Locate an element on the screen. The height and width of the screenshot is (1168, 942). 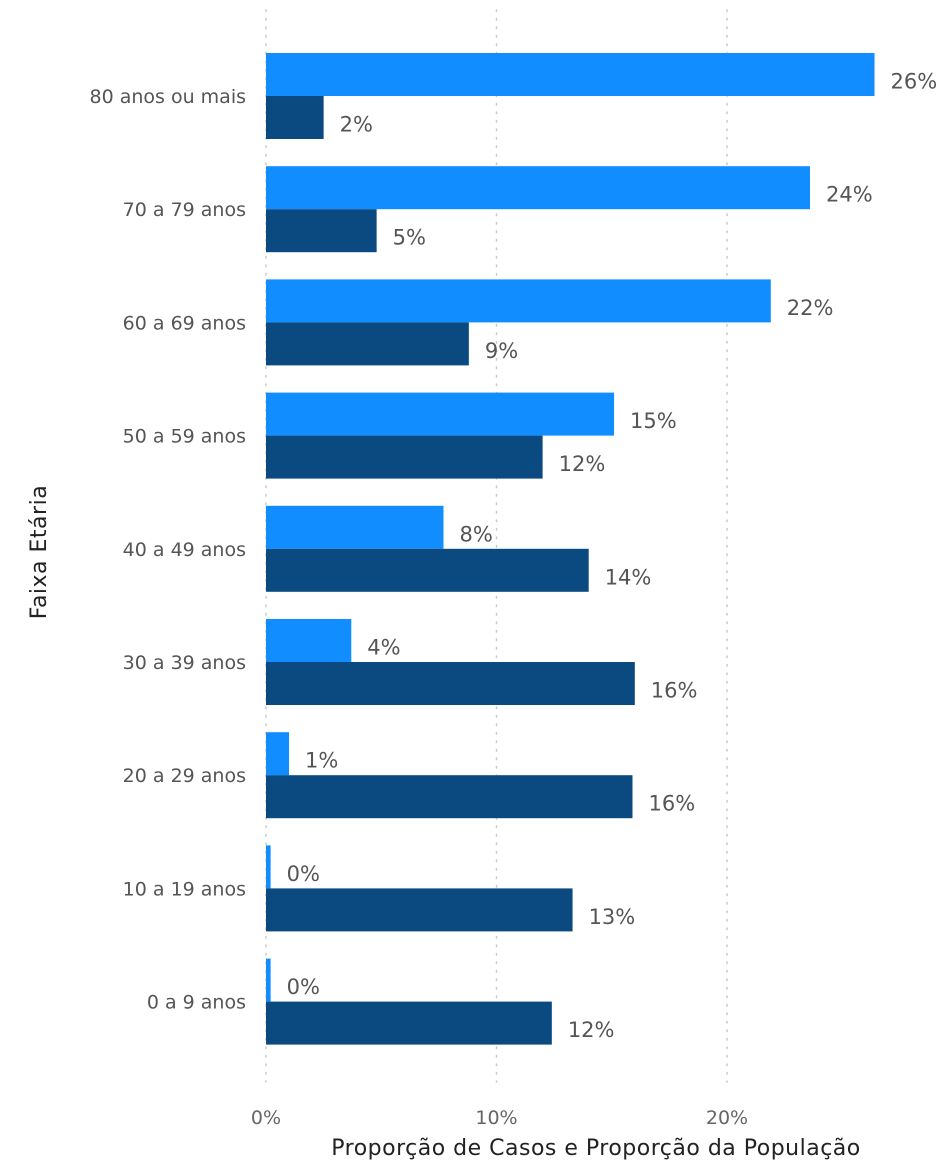
data-label-series2-7: 13% is located at coordinates (612, 917).